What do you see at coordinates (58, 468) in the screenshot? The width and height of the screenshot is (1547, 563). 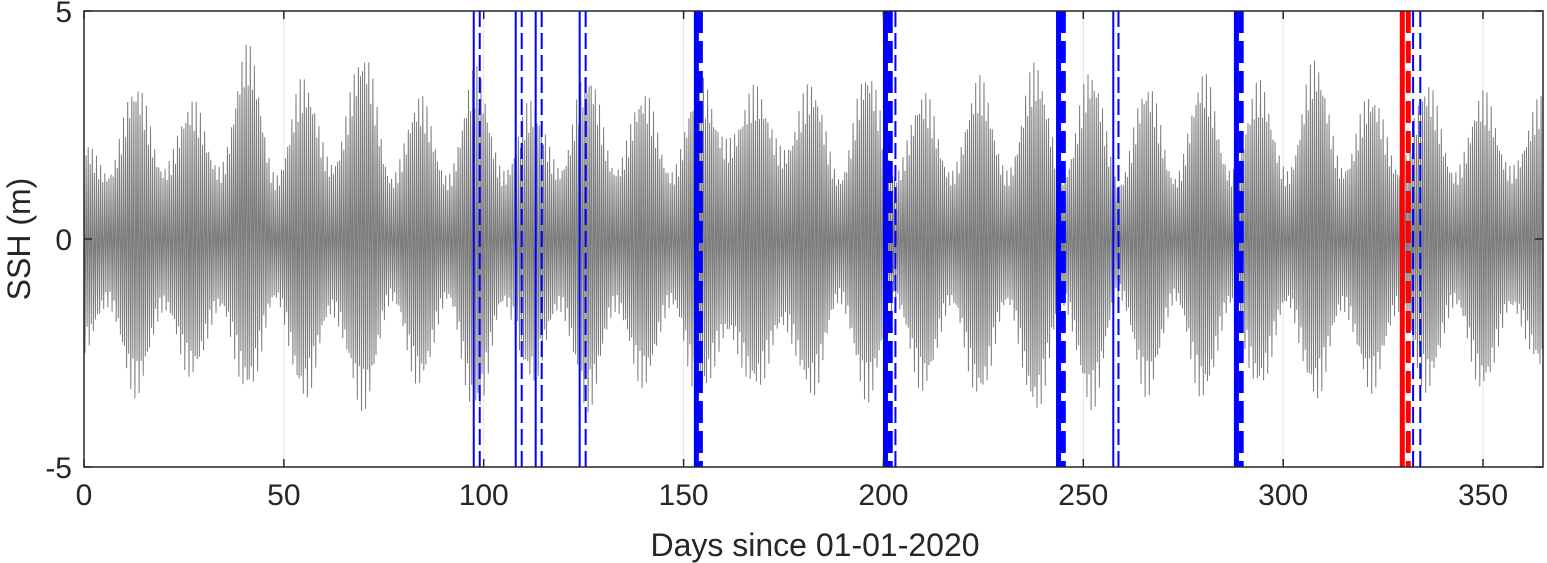 I see `y-tick-label-0: -5` at bounding box center [58, 468].